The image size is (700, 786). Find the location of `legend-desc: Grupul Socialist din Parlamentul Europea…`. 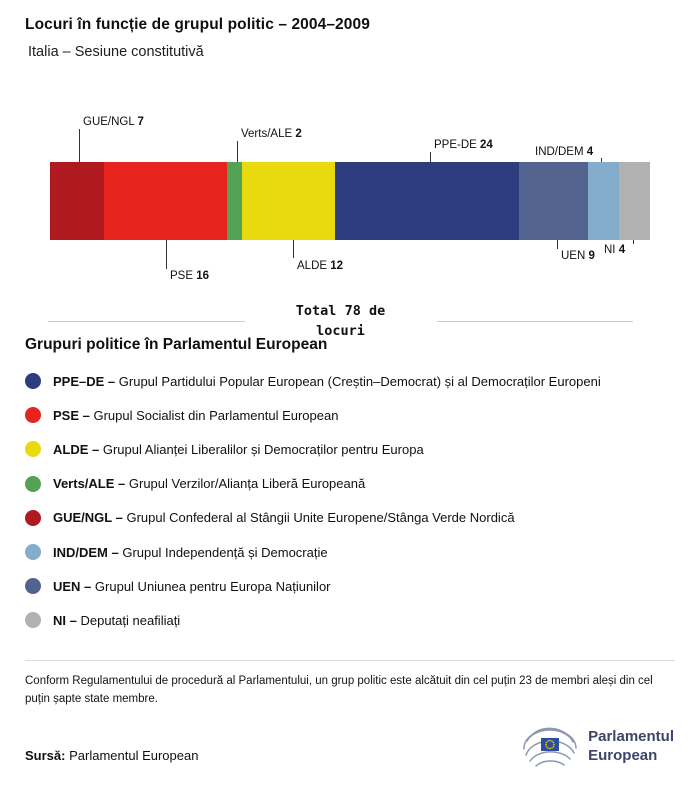

legend-desc: Grupul Socialist din Parlamentul Europea… is located at coordinates (216, 415).